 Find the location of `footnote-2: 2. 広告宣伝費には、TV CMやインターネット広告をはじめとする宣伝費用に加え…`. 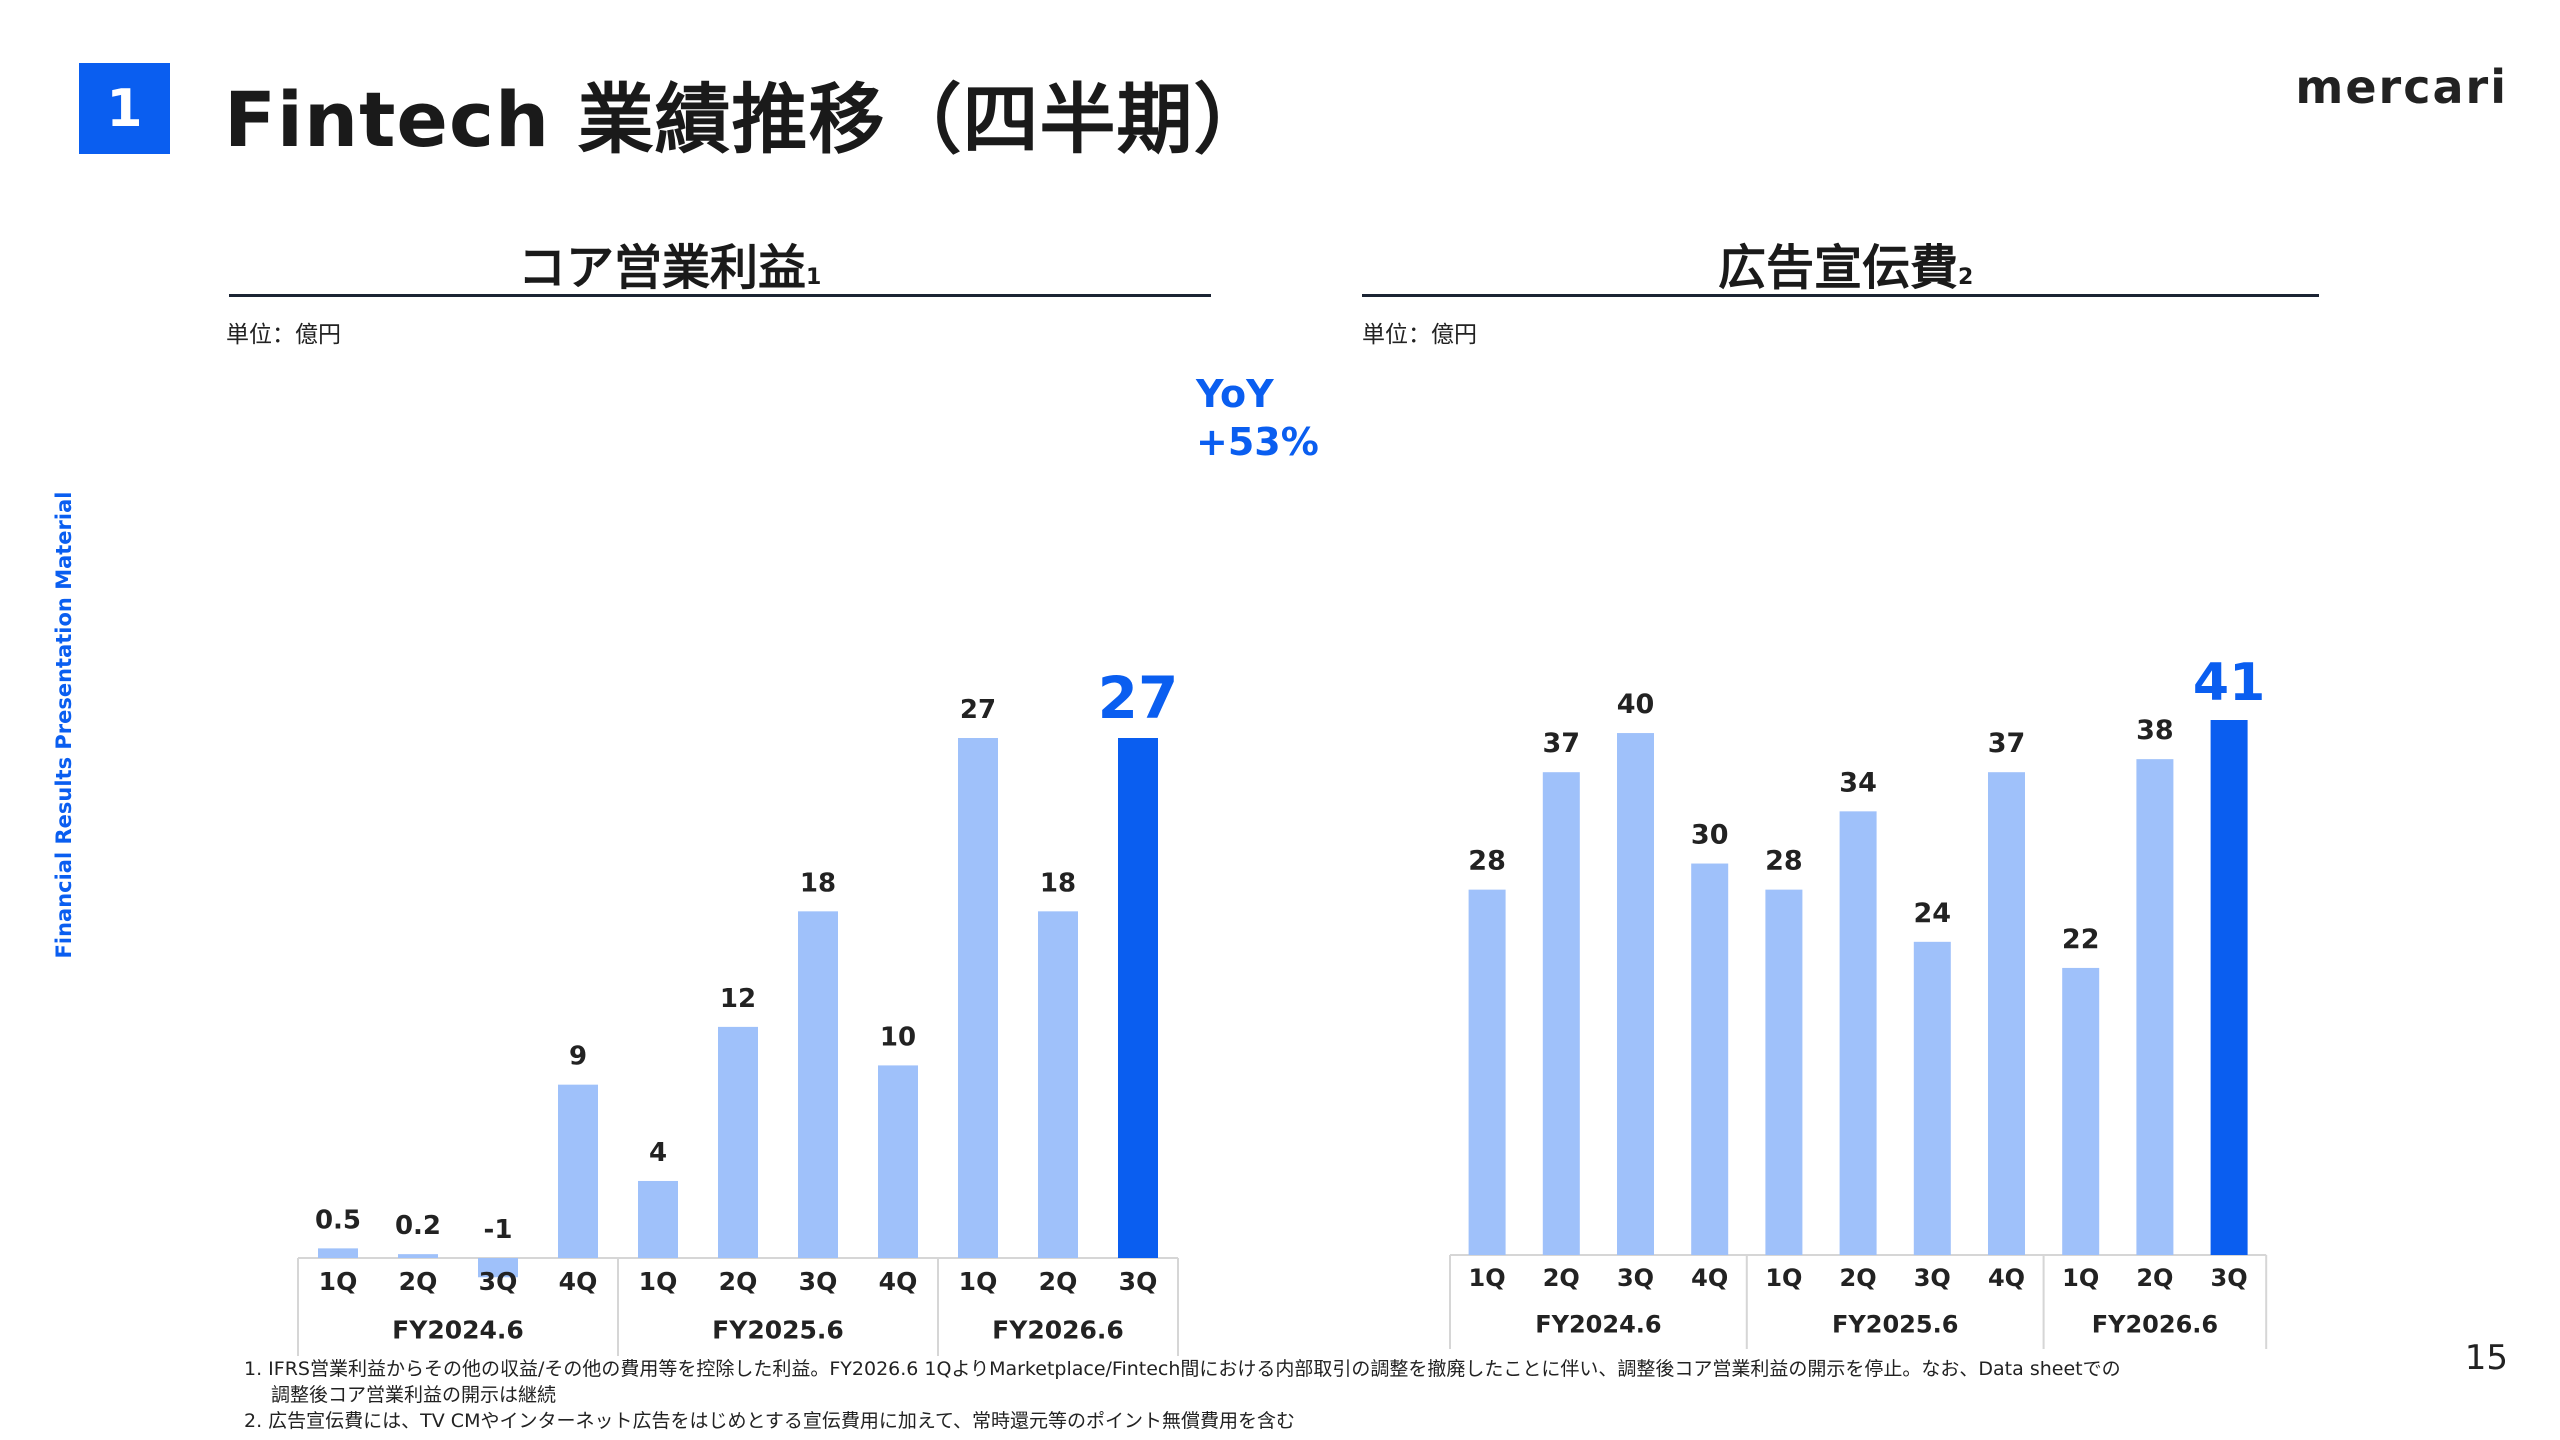

footnote-2: 2. 広告宣伝費には、TV CMやインターネット広告をはじめとする宣伝費用に加え… is located at coordinates (770, 1421).